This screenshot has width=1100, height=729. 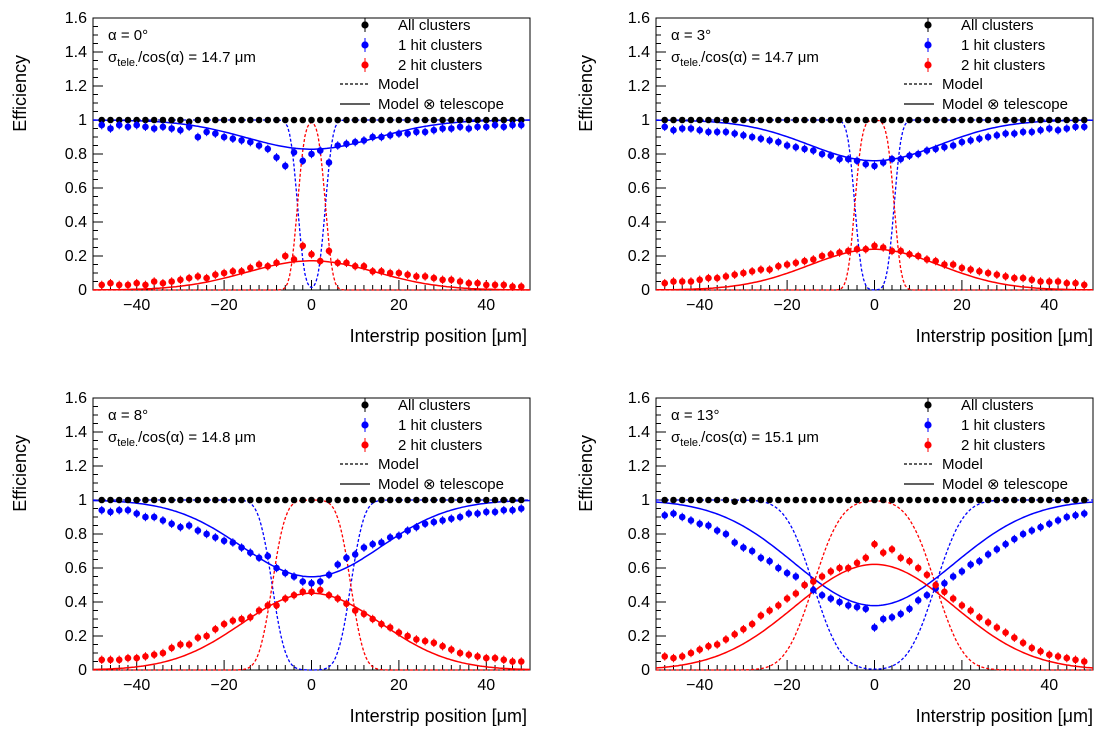 I want to click on y-tick-label: 0, so click(x=645, y=290).